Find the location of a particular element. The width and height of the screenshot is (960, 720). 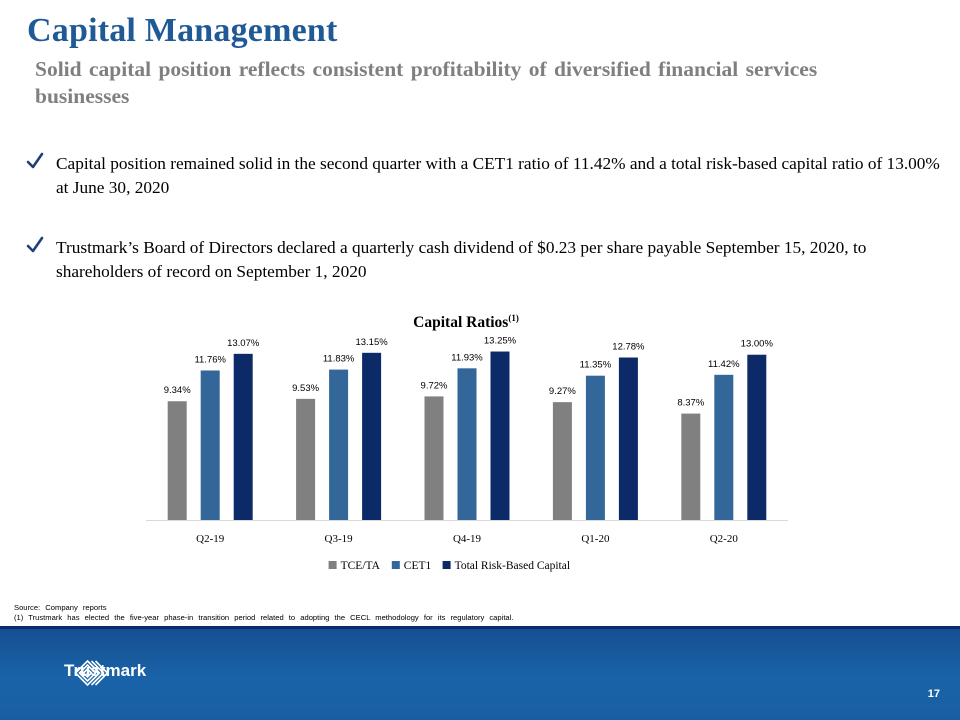

footer-band is located at coordinates (480, 674).